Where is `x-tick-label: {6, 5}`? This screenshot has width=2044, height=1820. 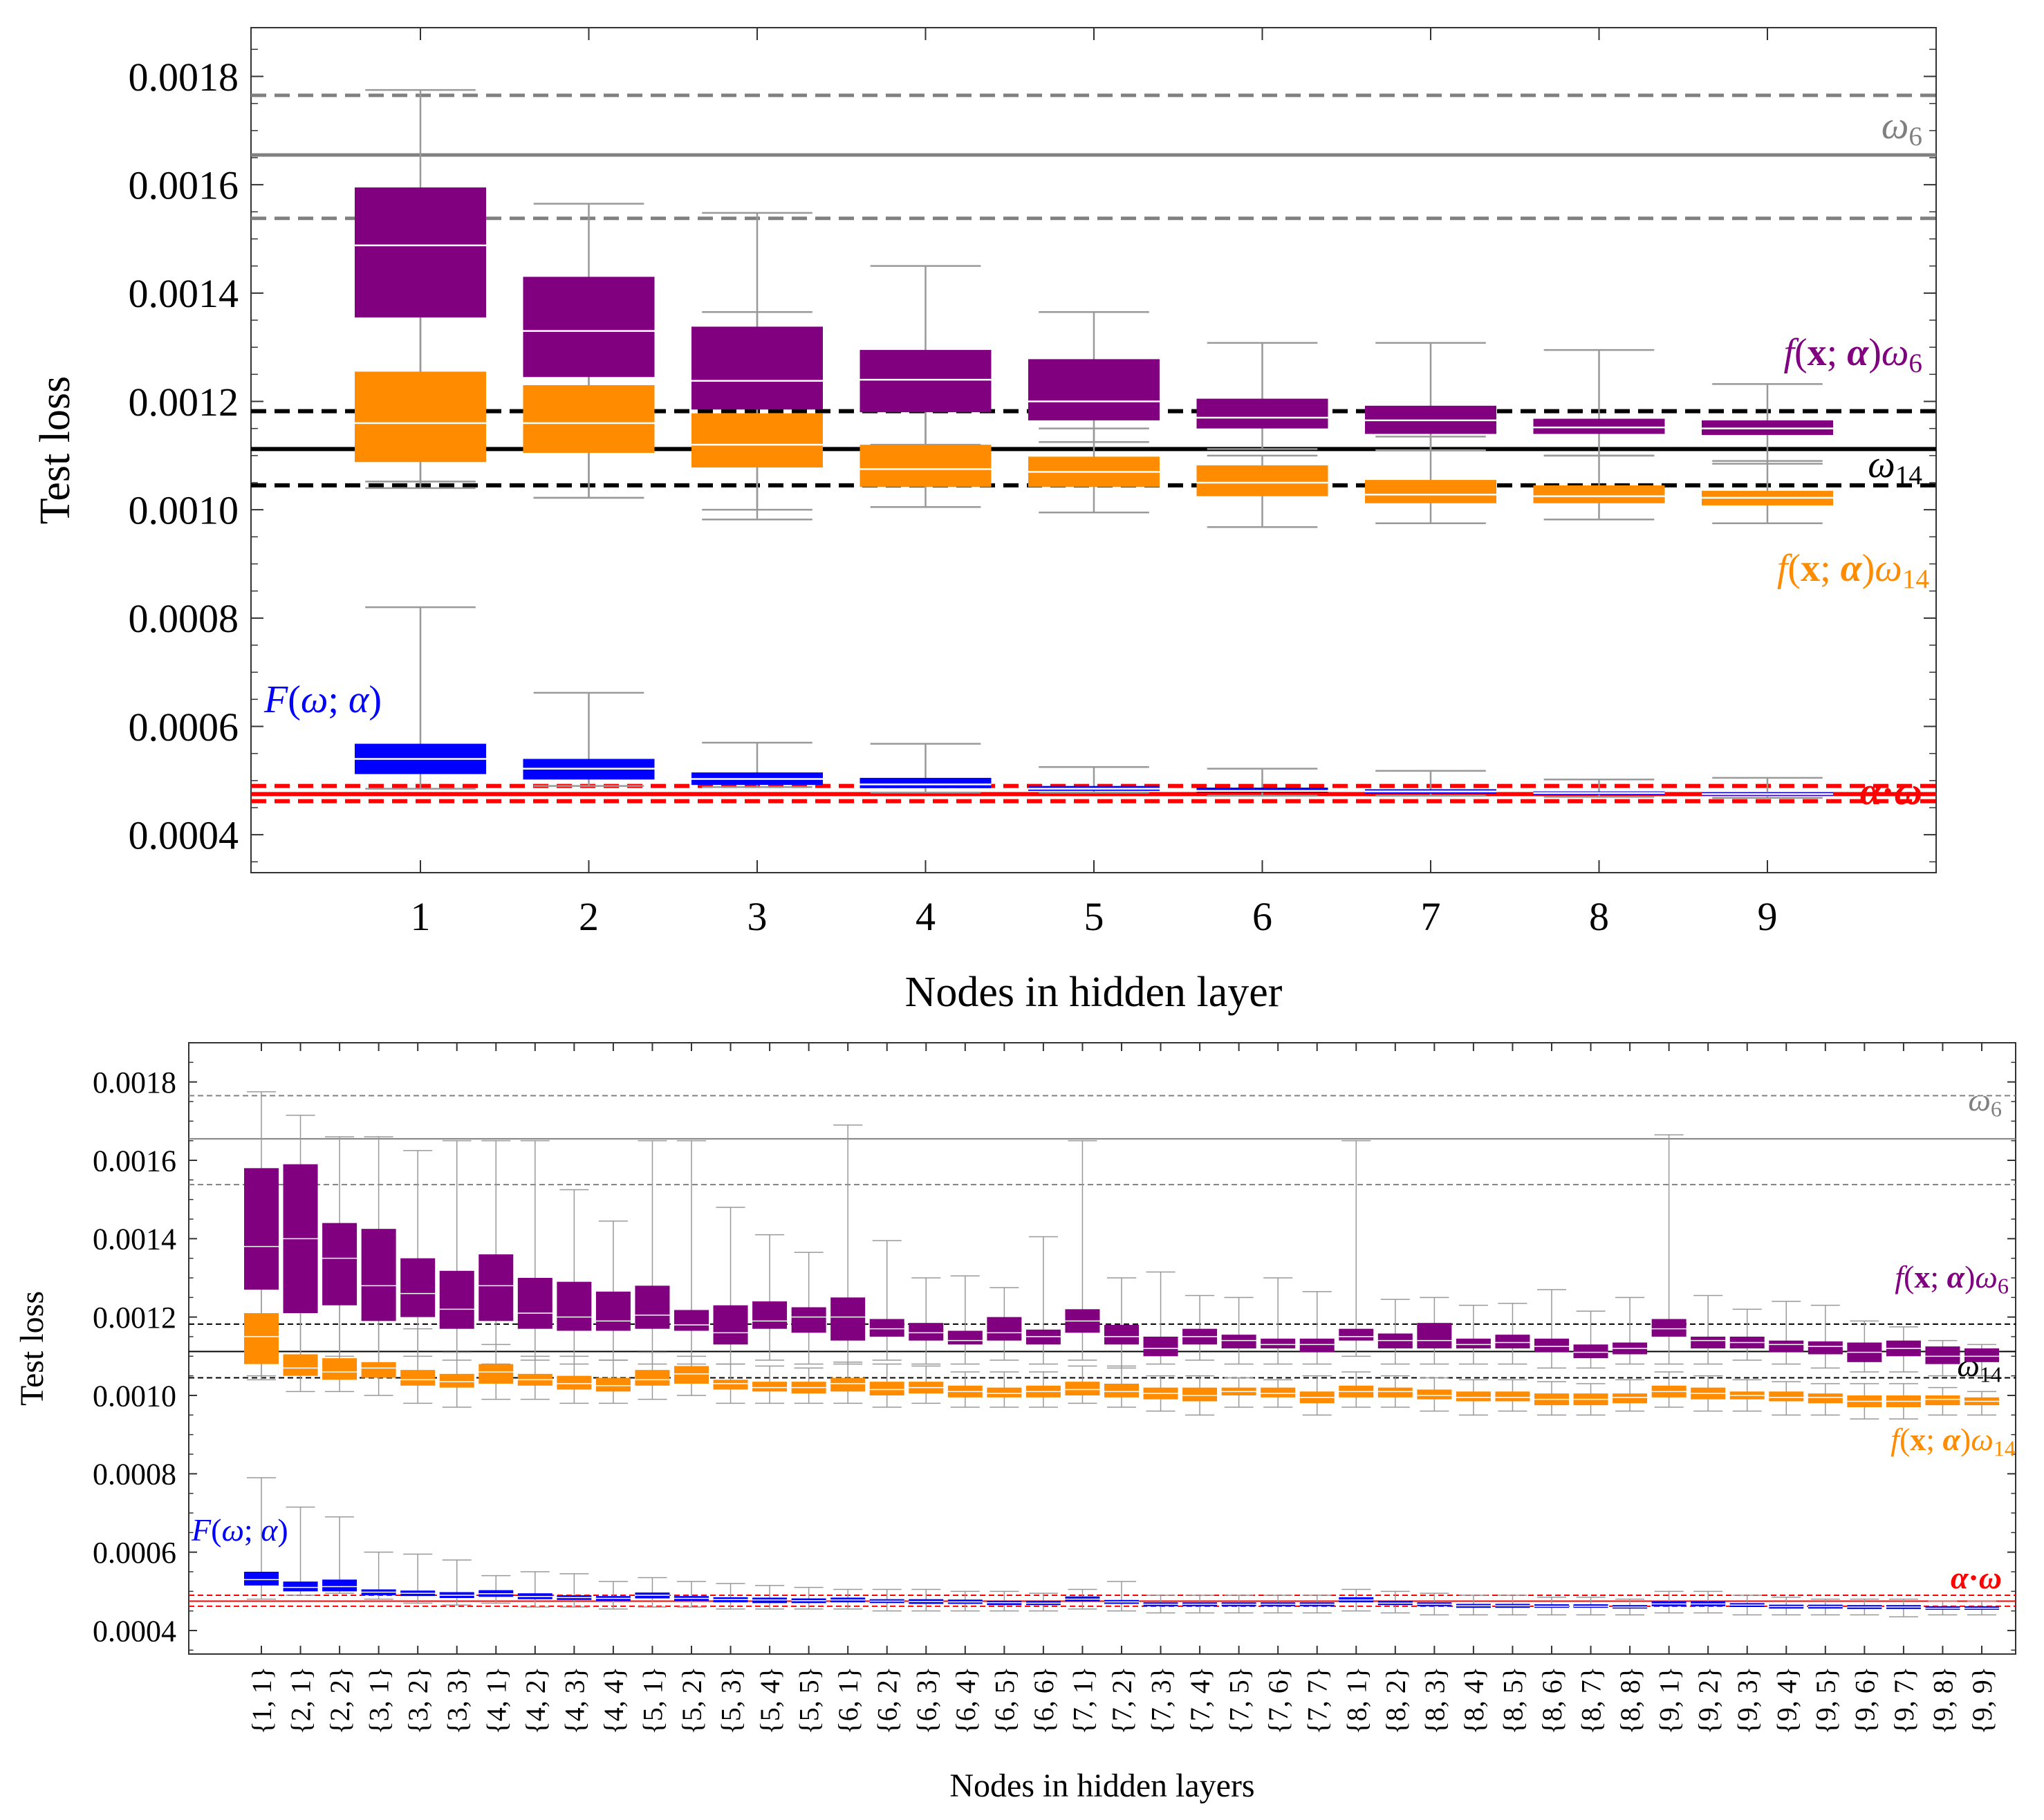
x-tick-label: {6, 5} is located at coordinates (1004, 1700).